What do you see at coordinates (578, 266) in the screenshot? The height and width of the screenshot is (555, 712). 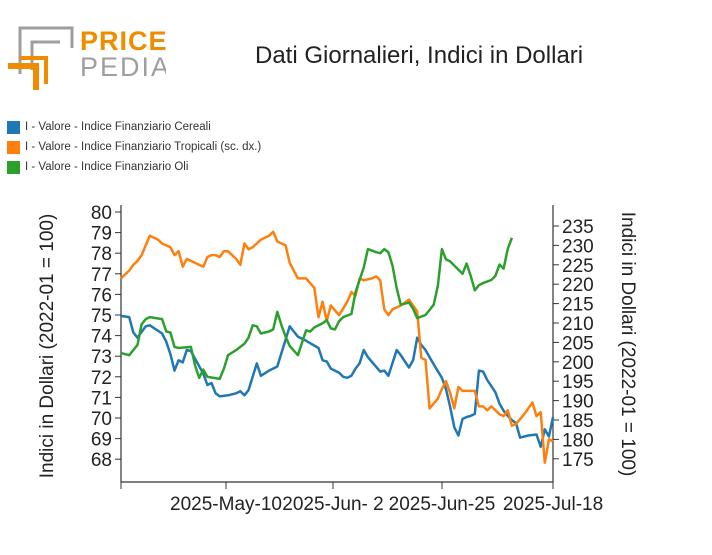 I see `right-tick-label: 225` at bounding box center [578, 266].